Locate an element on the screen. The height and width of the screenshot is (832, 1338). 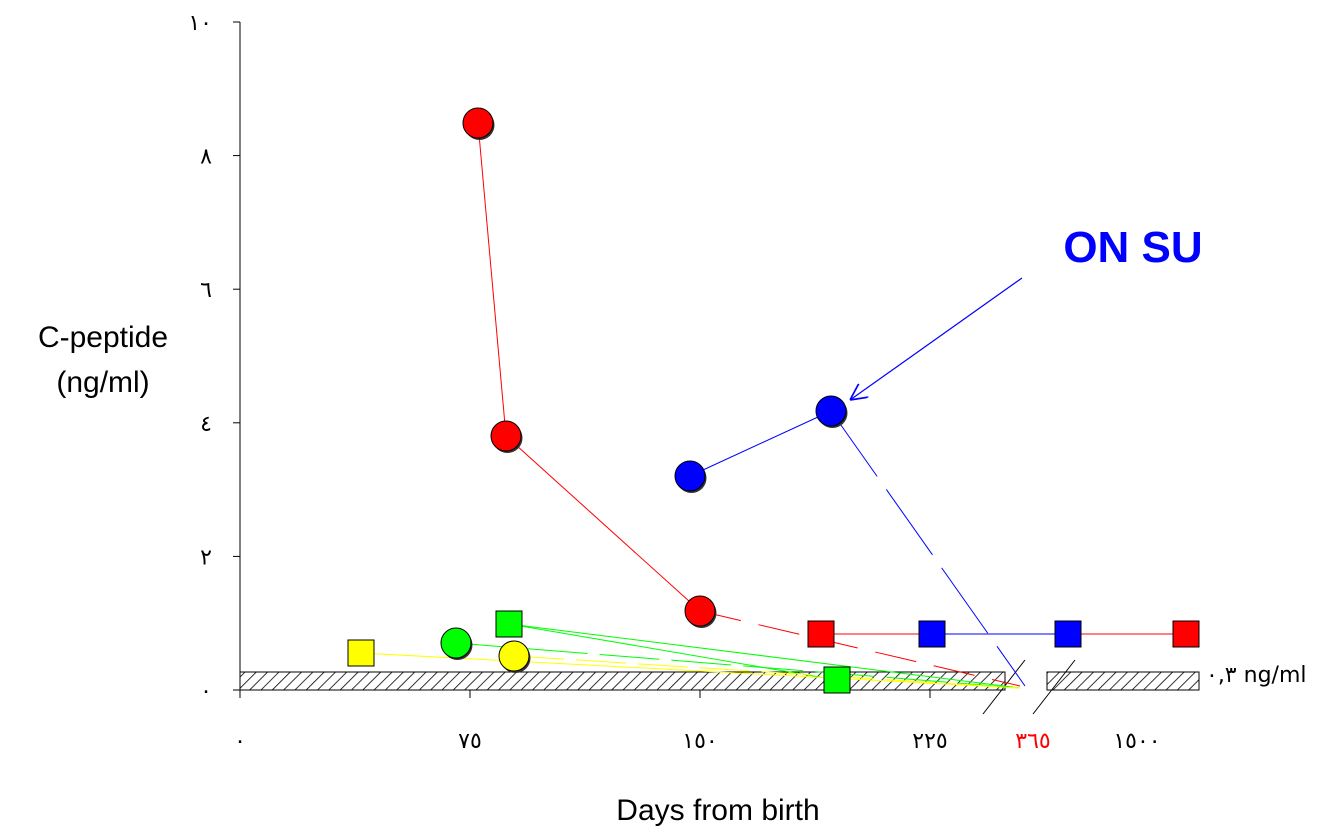
on-su-annotation: ON SU is located at coordinates (1132, 247).